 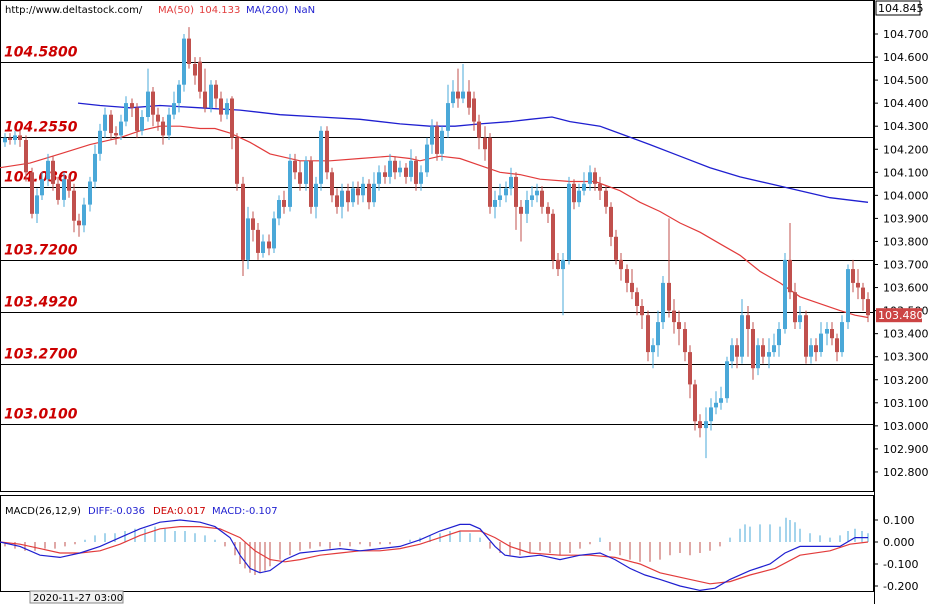 I want to click on price-tick-label: 102.900, so click(x=906, y=449).